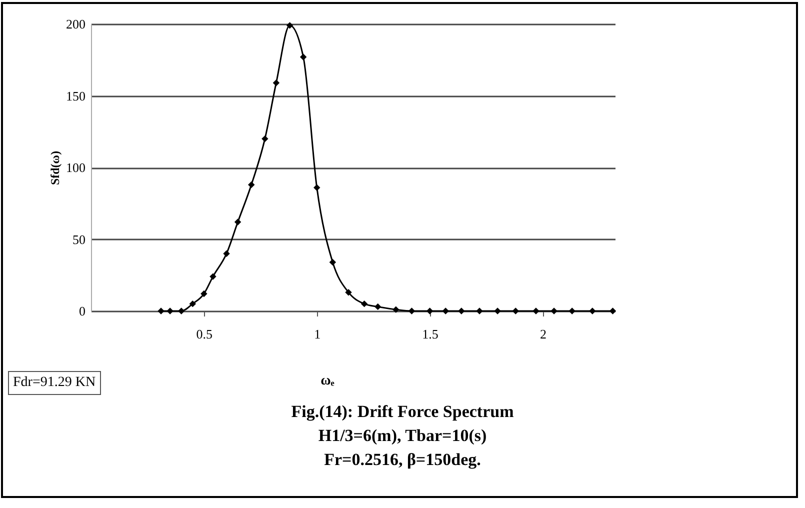 The height and width of the screenshot is (508, 805). I want to click on x-axis-title: ωₑ, so click(327, 381).